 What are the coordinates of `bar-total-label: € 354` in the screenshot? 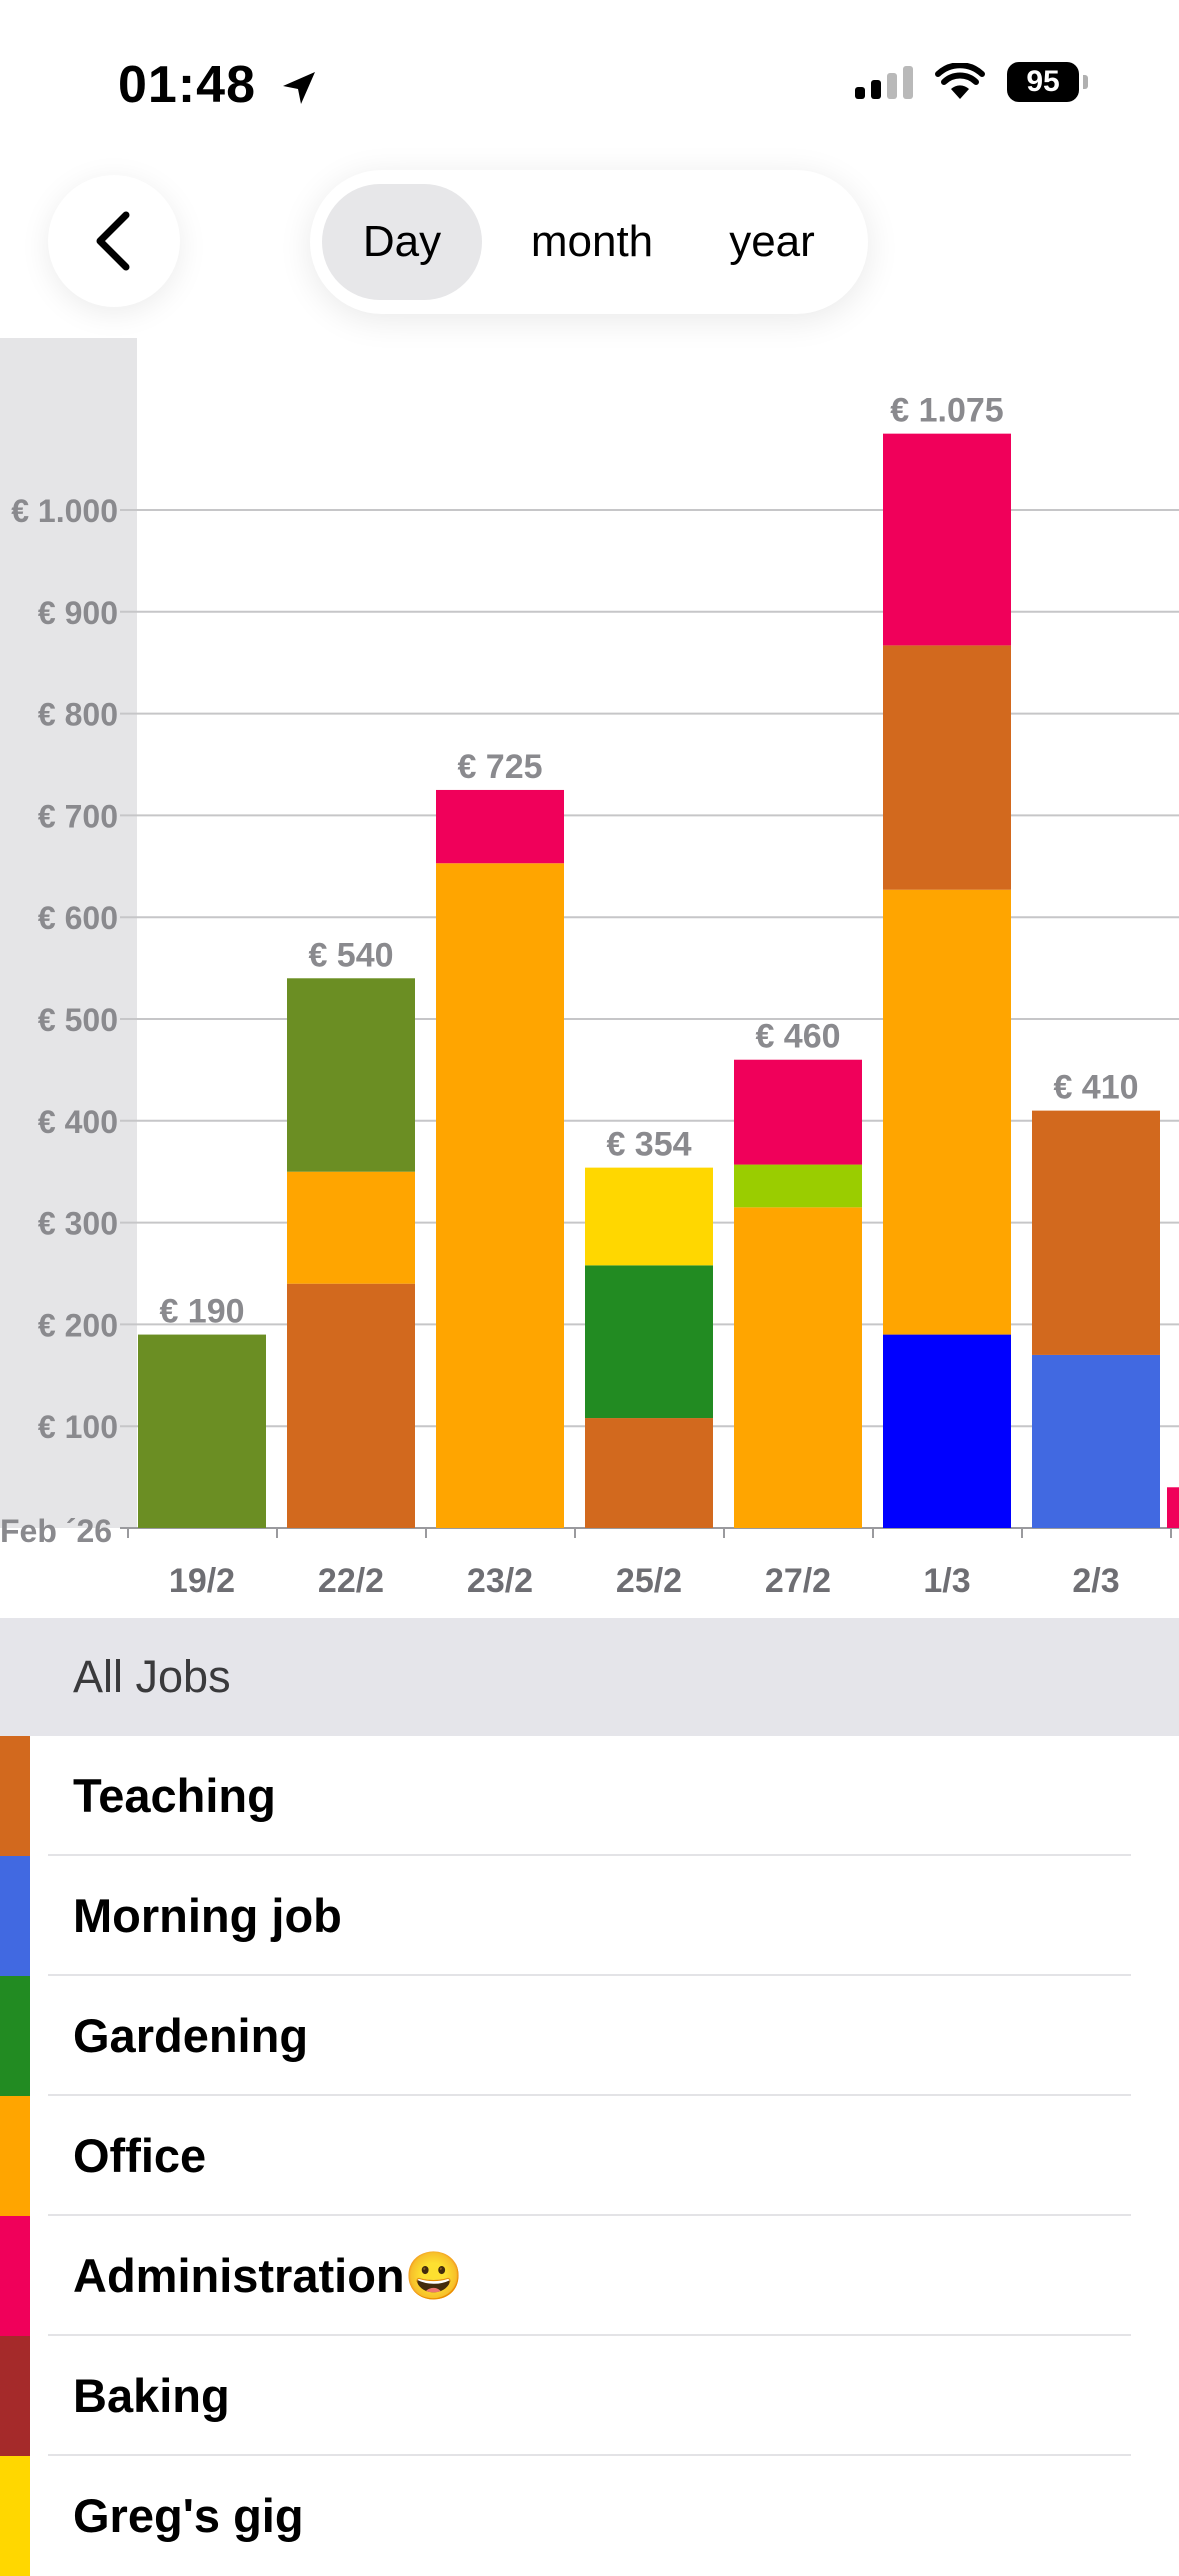 It's located at (648, 1145).